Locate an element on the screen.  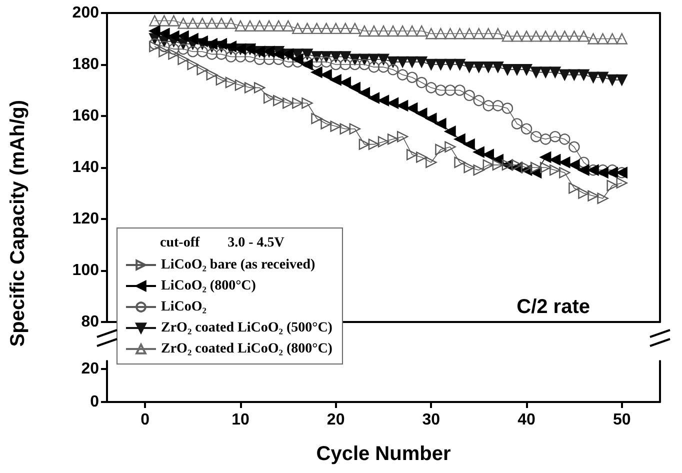
x-tick-label: 20 is located at coordinates (335, 420).